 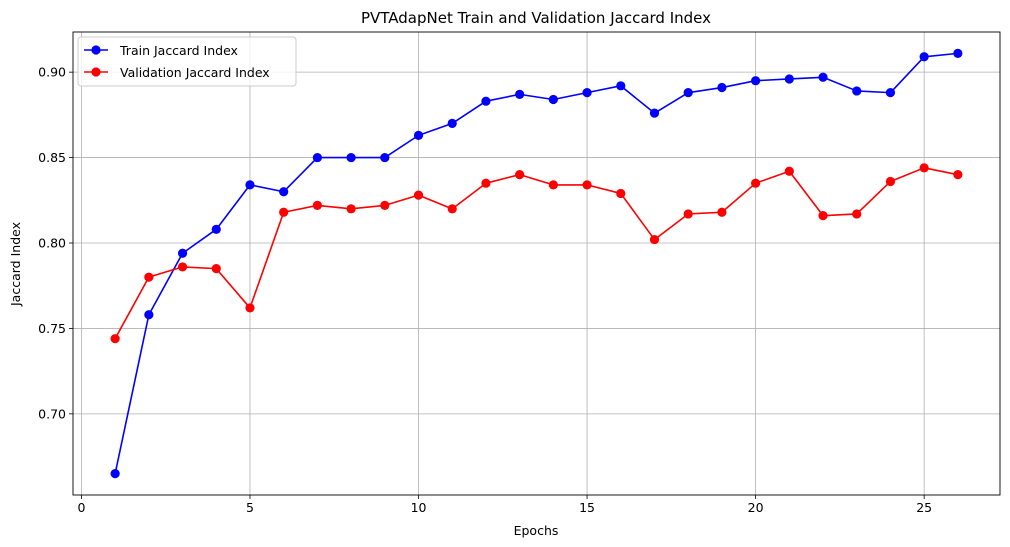 I want to click on legend-marker-train, so click(x=96, y=50).